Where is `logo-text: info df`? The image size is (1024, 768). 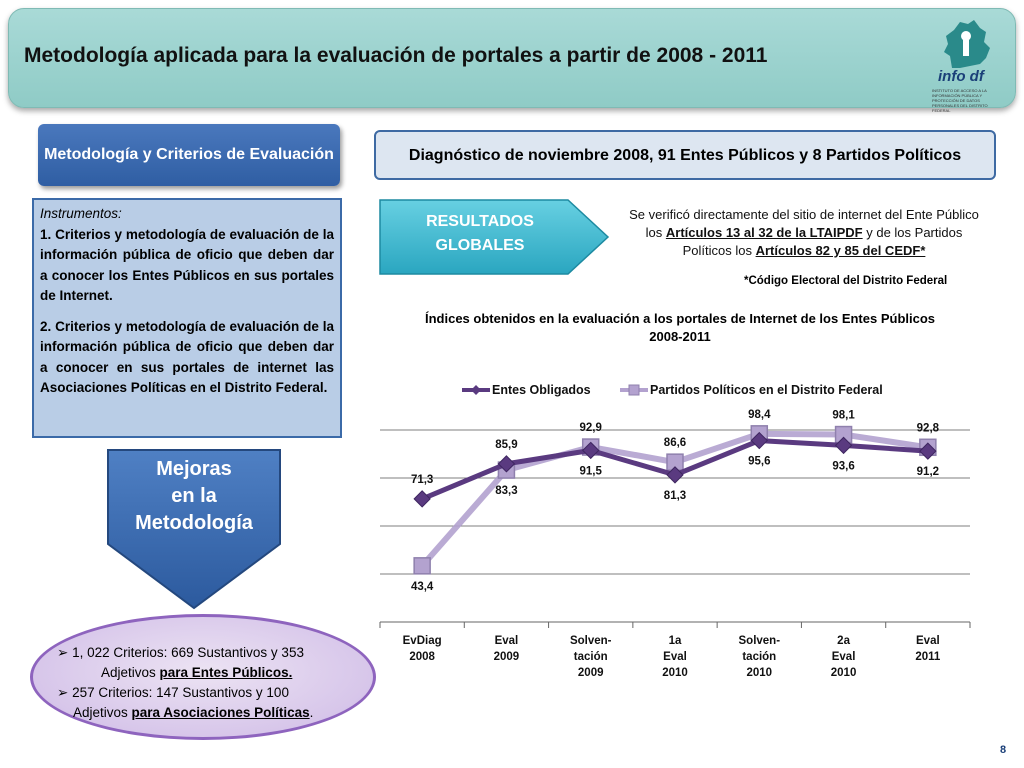
logo-text: info df is located at coordinates (961, 76).